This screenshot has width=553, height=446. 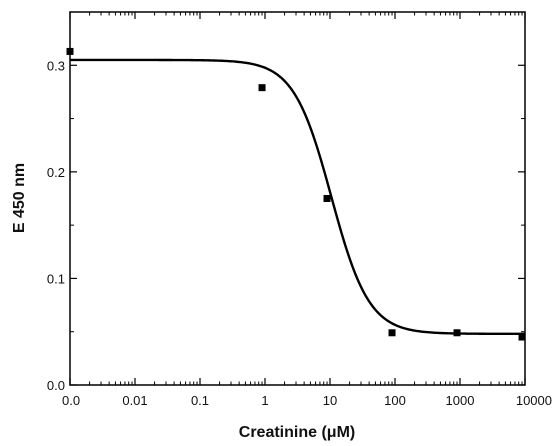 I want to click on x-tick-label: 1000, so click(x=460, y=400).